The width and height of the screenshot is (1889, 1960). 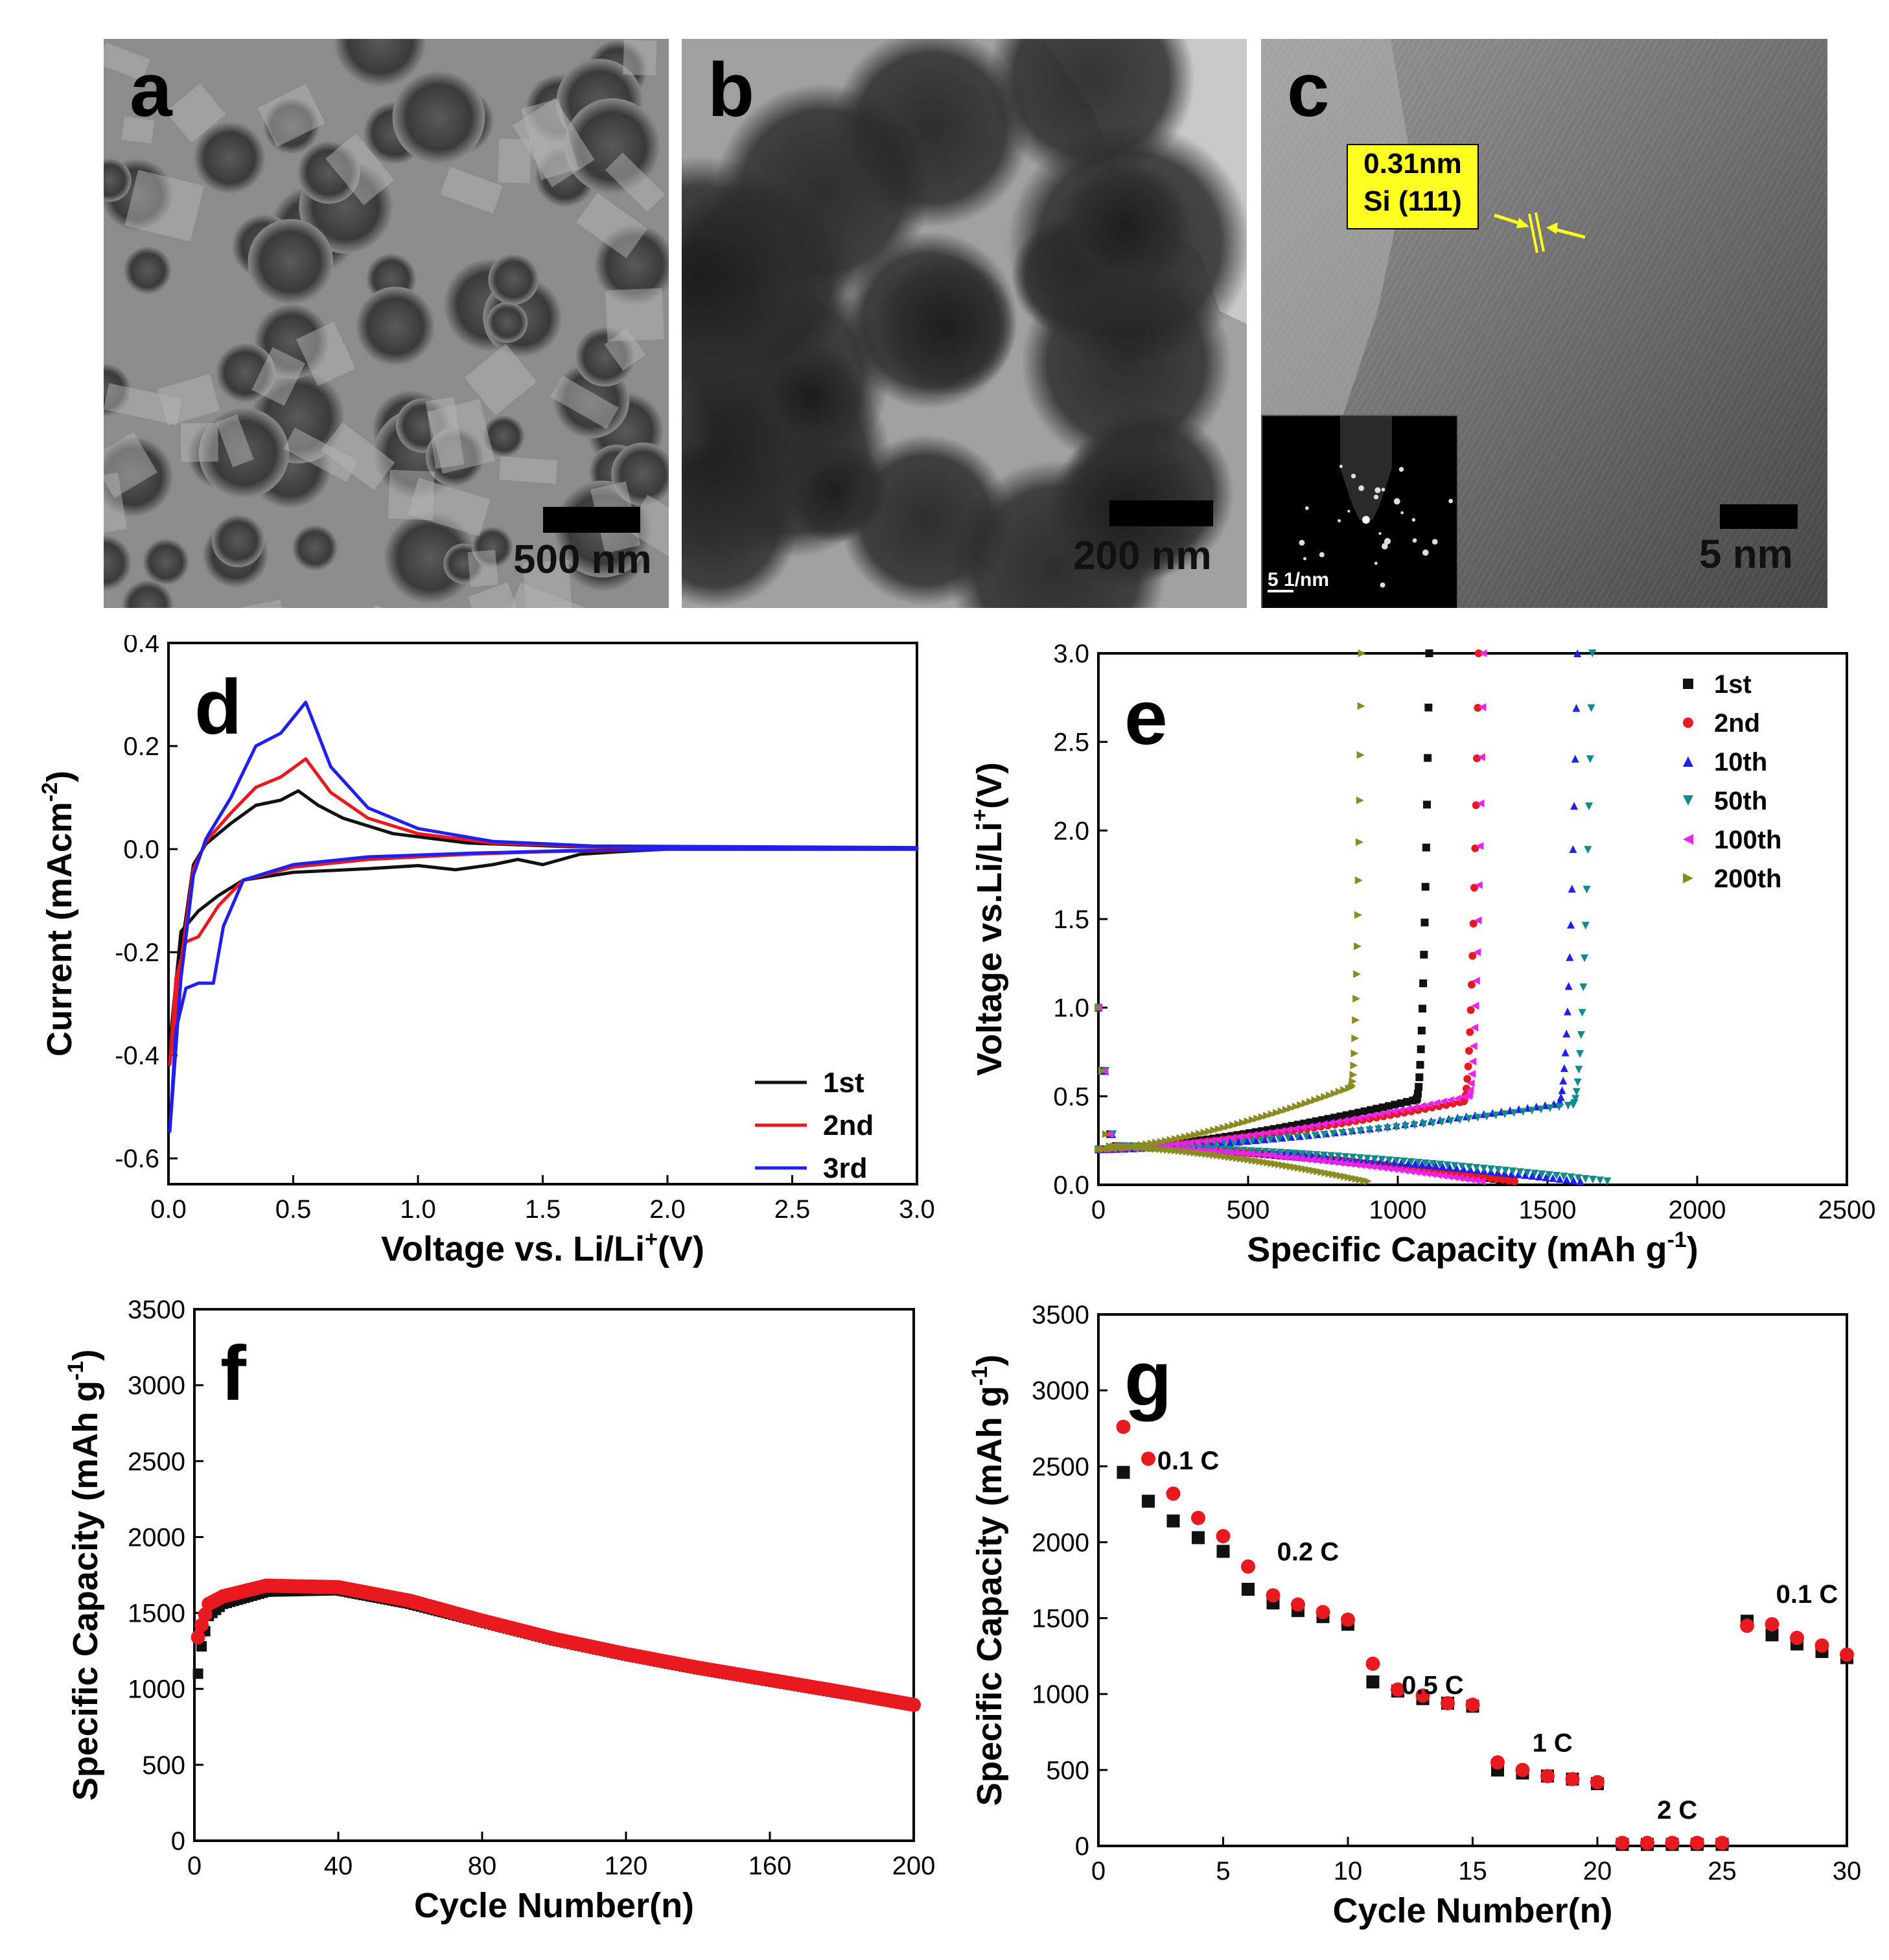 What do you see at coordinates (980, 815) in the screenshot?
I see `y-axis-label-sup: +` at bounding box center [980, 815].